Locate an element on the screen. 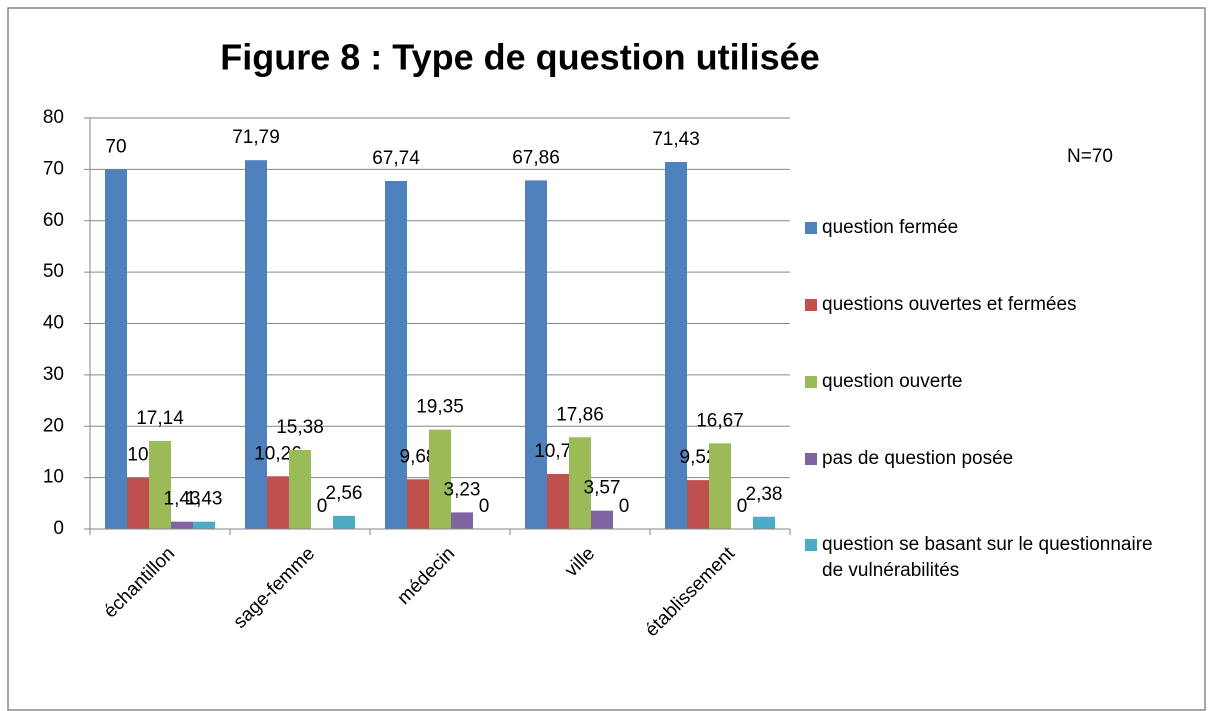 This screenshot has height=711, width=1214. annotation: N=70 is located at coordinates (1090, 156).